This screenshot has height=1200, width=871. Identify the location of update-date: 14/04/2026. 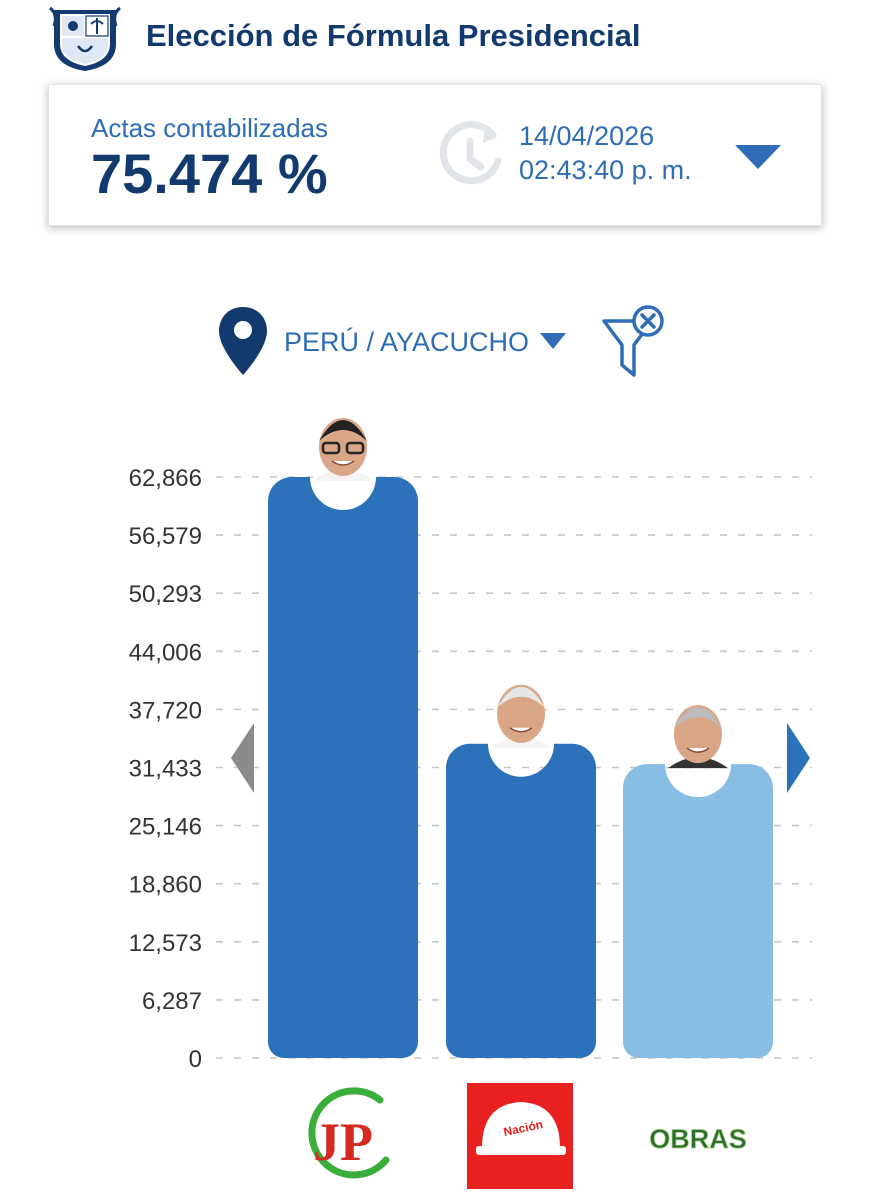
(587, 136).